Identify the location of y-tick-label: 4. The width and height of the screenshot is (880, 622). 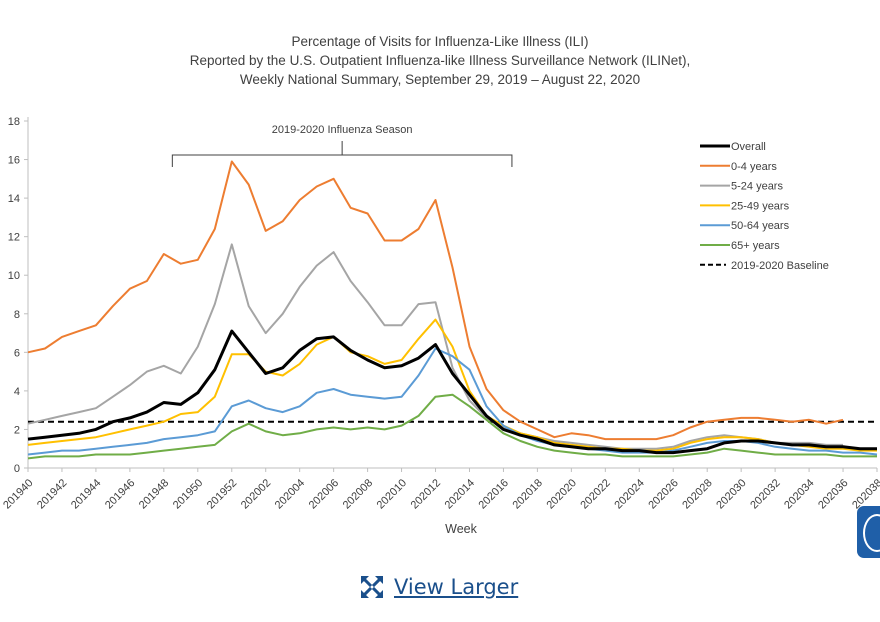
(17, 392).